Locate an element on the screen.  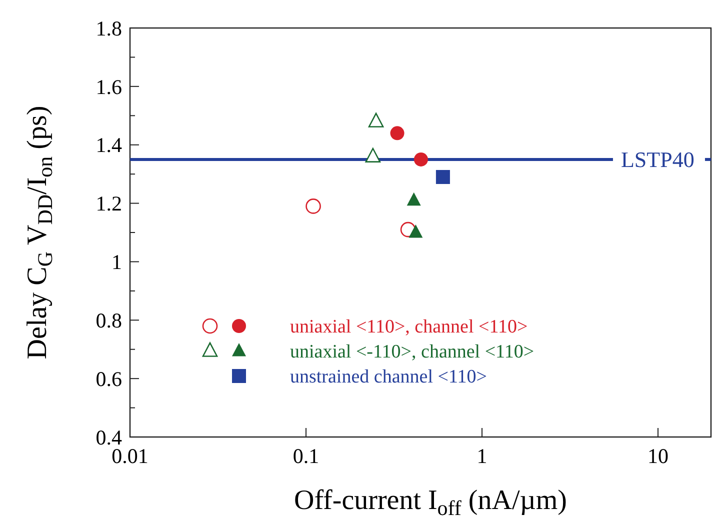
y-tick-label: 0.8 is located at coordinates (109, 320).